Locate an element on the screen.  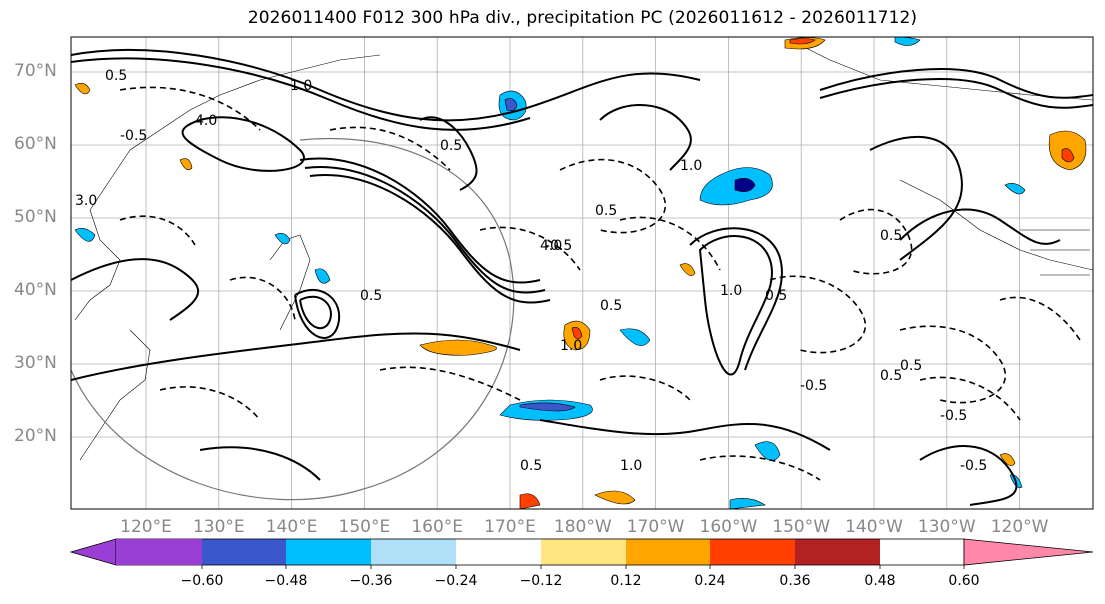
lon-label: 150°E is located at coordinates (364, 527).